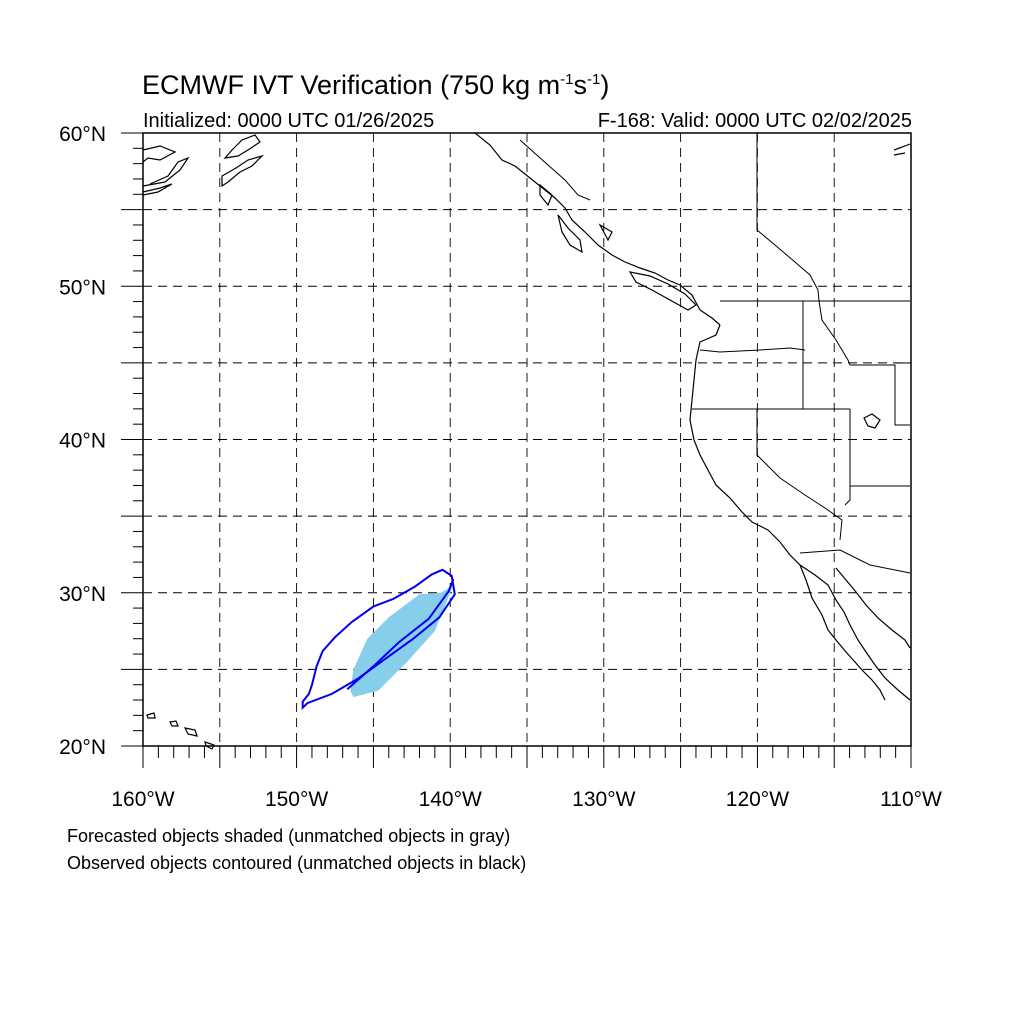 Image resolution: width=1024 pixels, height=1024 pixels. I want to click on border-wa-or, so click(752, 350).